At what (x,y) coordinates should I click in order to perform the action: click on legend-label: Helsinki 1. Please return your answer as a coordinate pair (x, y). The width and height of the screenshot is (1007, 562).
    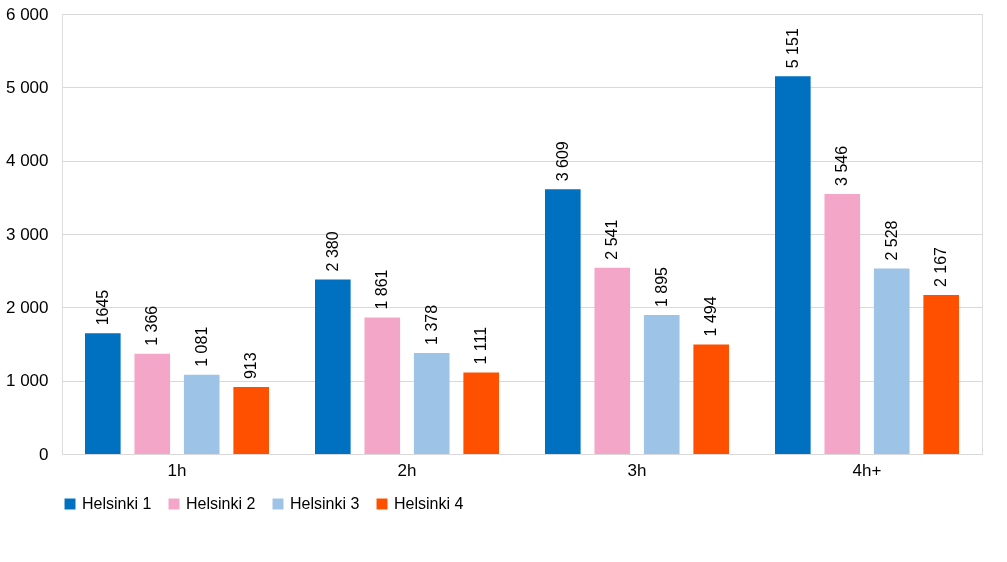
    Looking at the image, I should click on (117, 503).